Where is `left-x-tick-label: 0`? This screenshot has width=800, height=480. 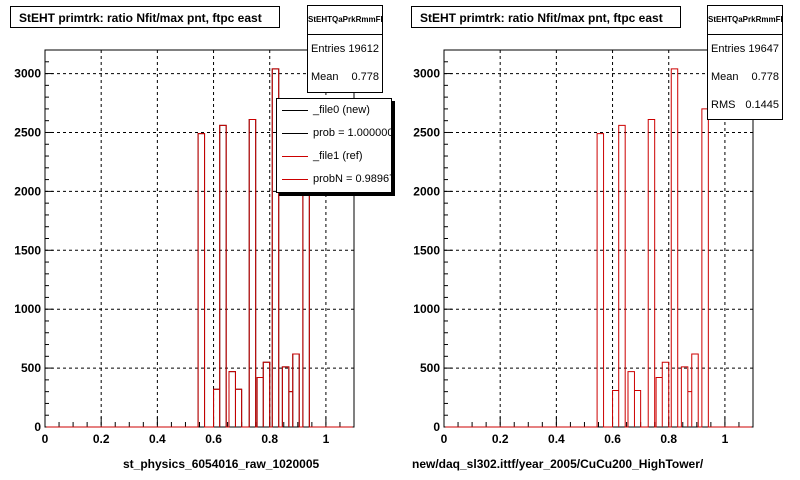 left-x-tick-label: 0 is located at coordinates (45, 439).